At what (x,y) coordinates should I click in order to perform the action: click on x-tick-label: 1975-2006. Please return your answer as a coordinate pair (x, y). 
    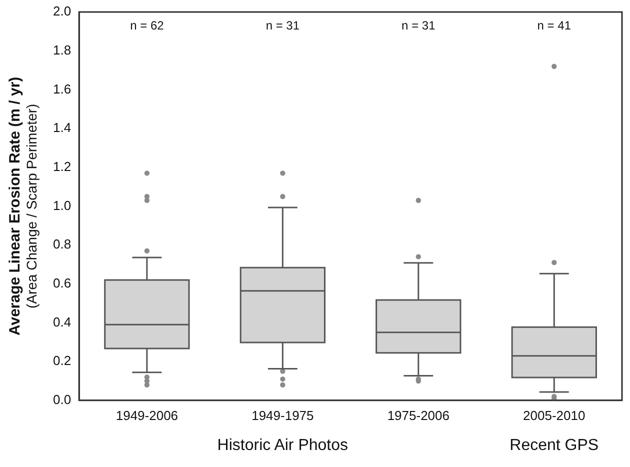
    Looking at the image, I should click on (418, 415).